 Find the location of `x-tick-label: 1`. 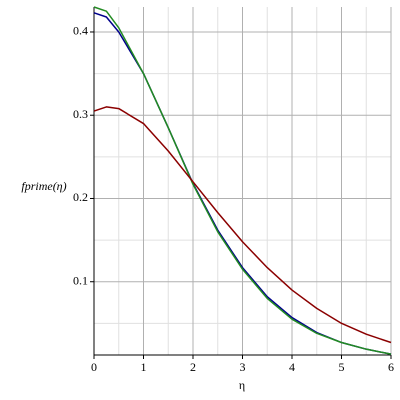

x-tick-label: 1 is located at coordinates (144, 367).